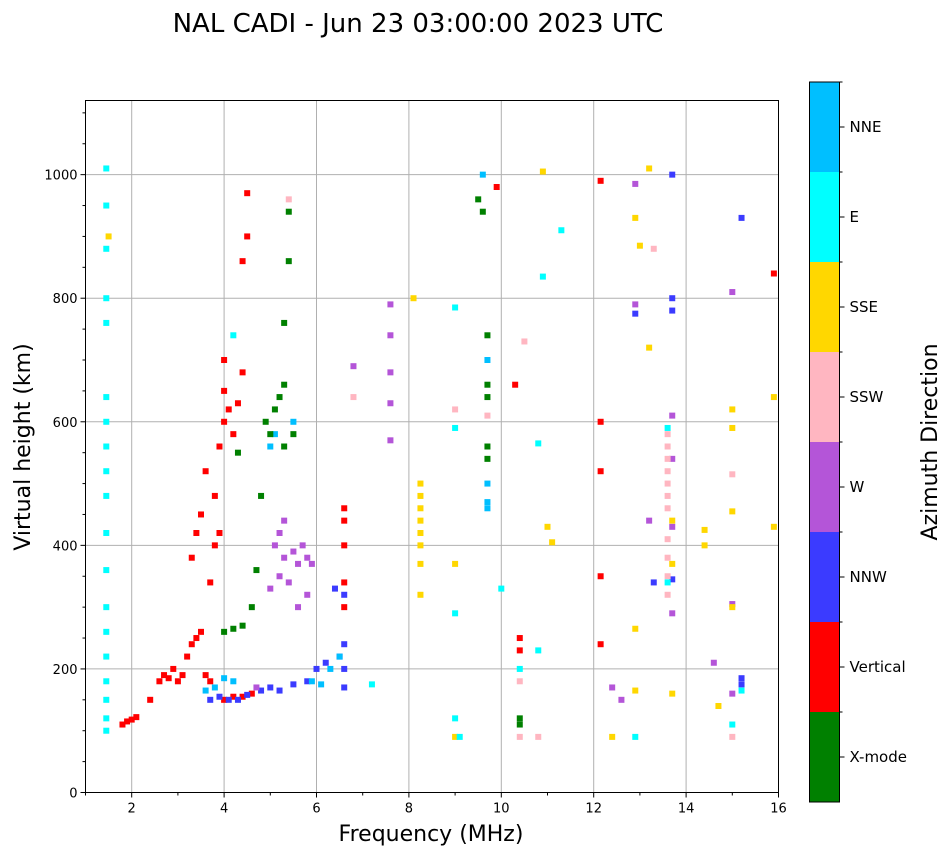 This screenshot has width=951, height=856. I want to click on colorbar-frame, so click(824, 442).